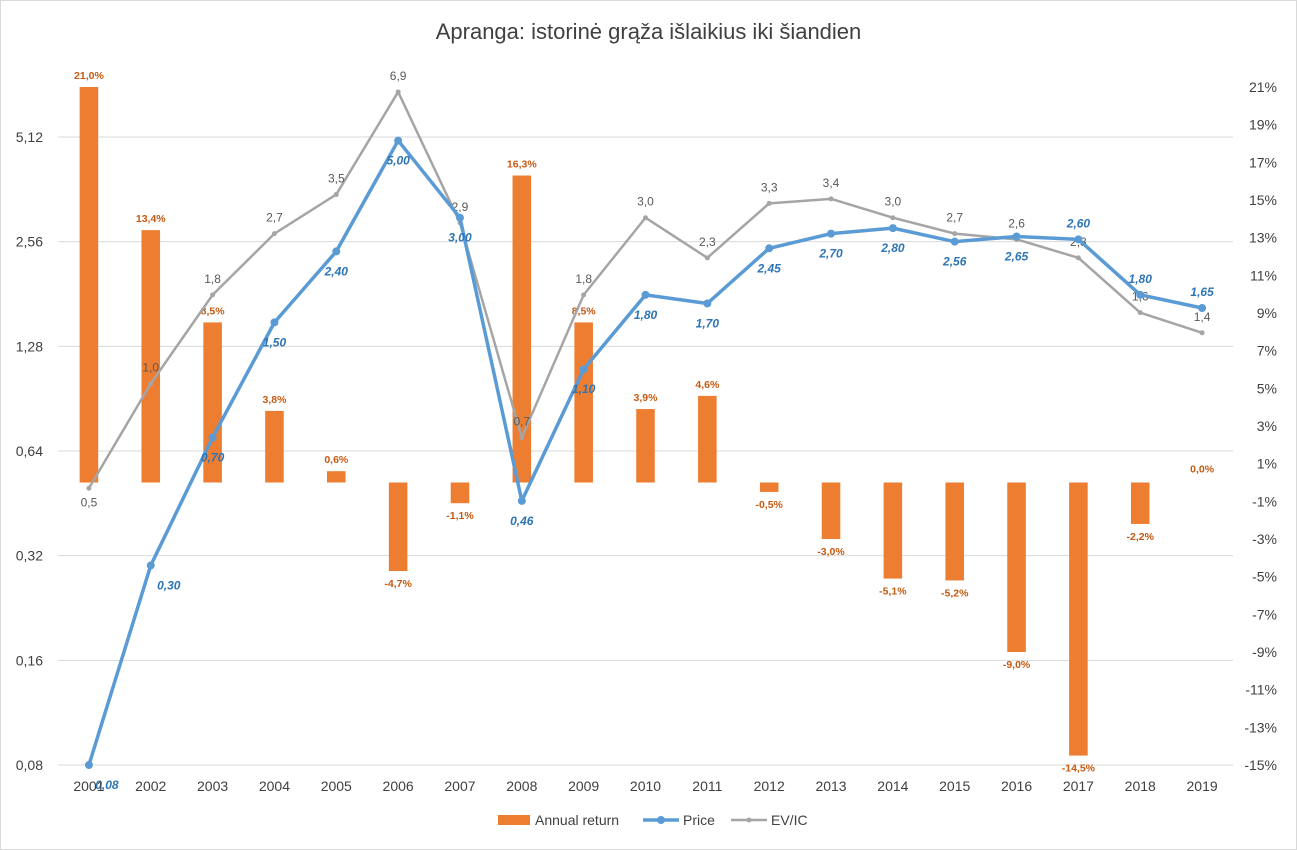 This screenshot has height=850, width=1297. I want to click on x-tick-label: 2004, so click(274, 786).